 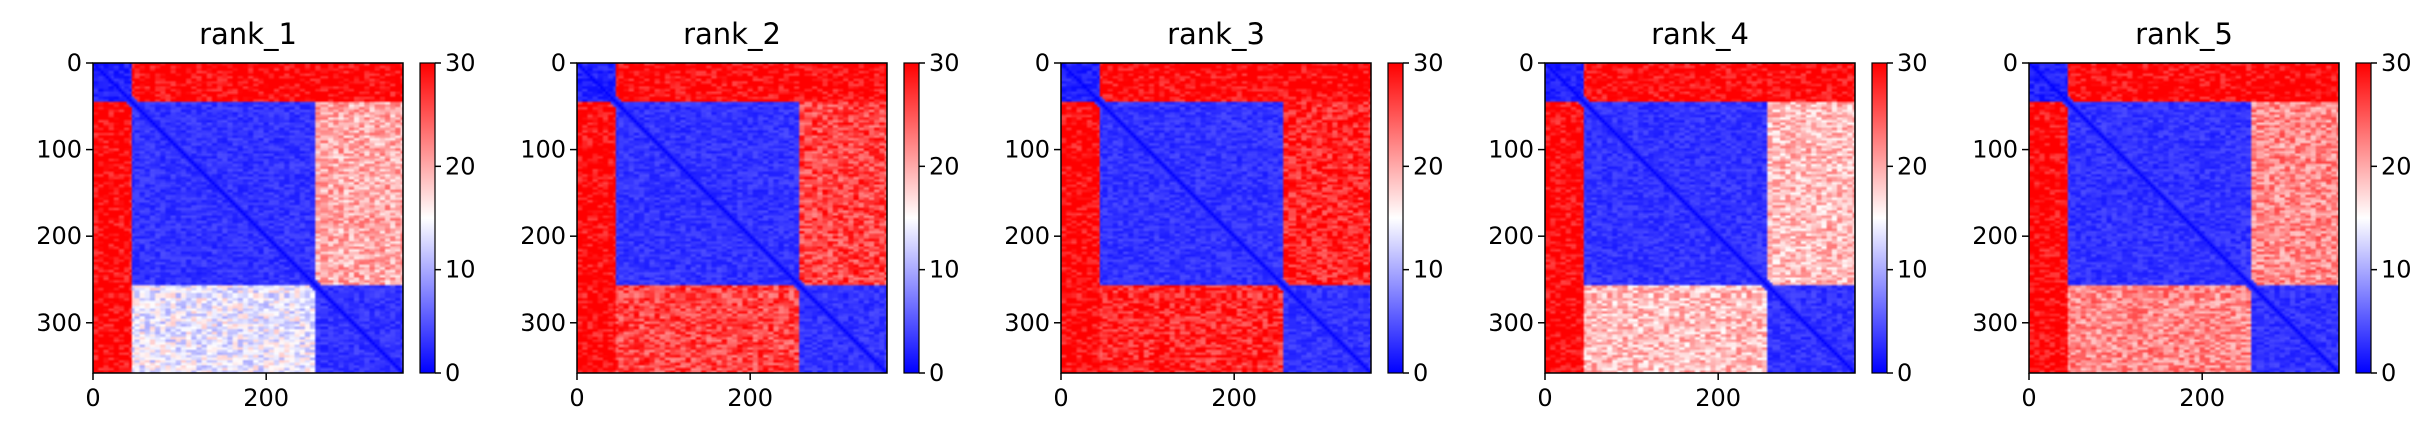 I want to click on panel-title: rank_1, so click(x=248, y=34).